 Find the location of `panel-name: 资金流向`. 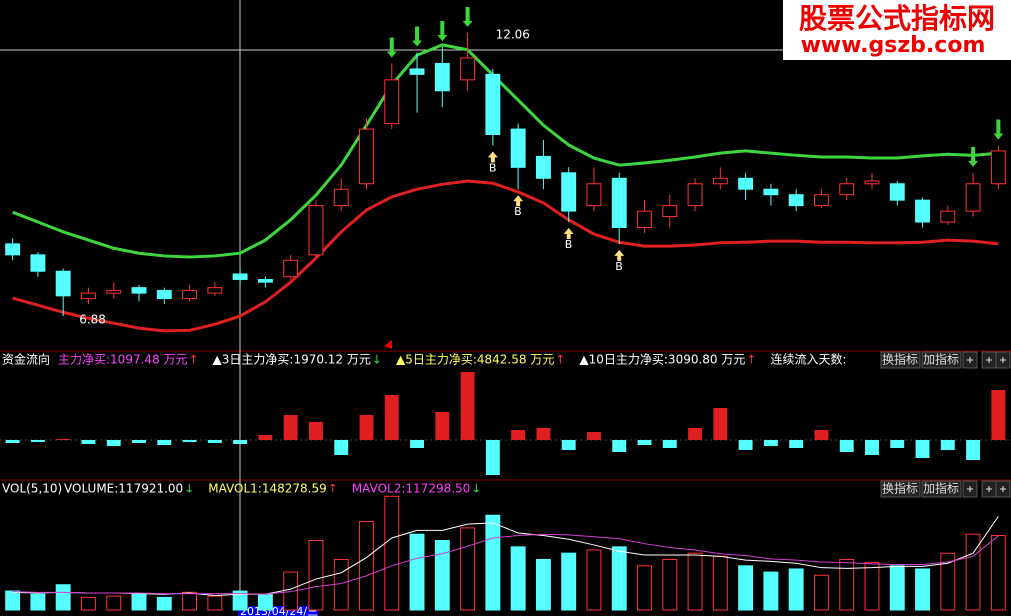

panel-name: 资金流向 is located at coordinates (26, 359).